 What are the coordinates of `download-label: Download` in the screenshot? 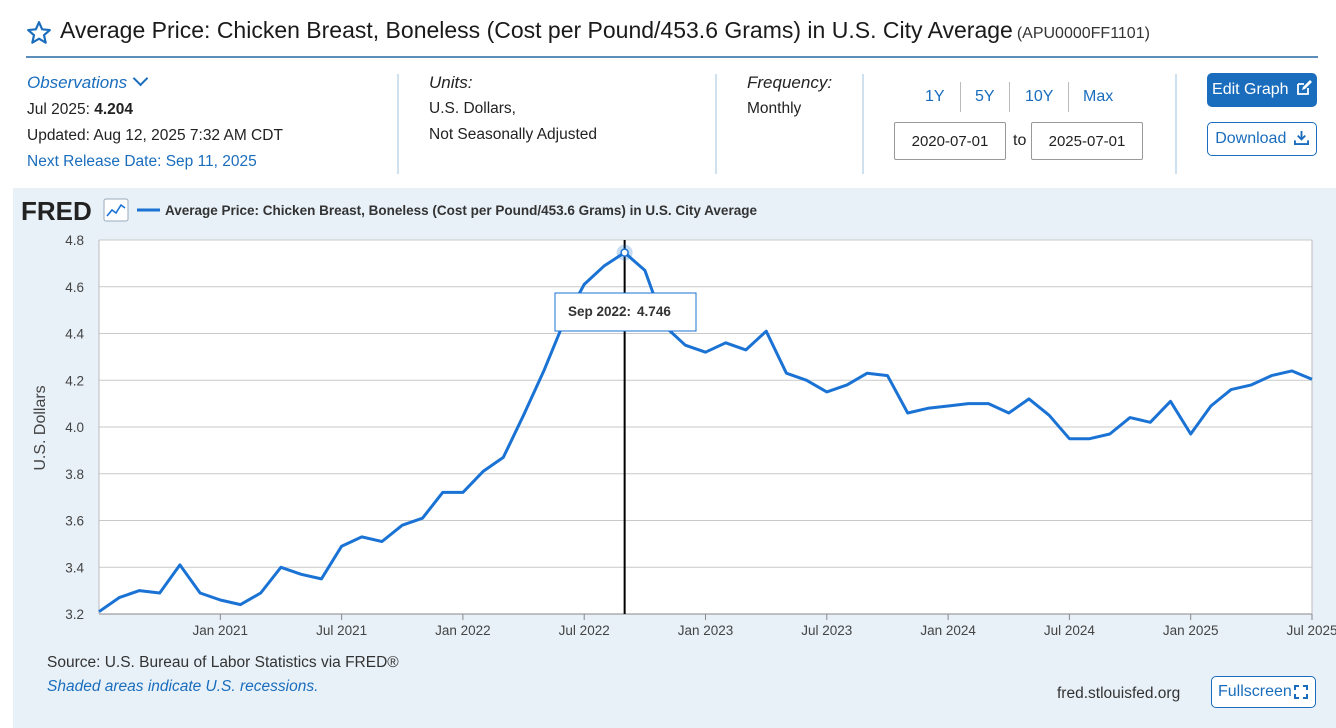 It's located at (1251, 138).